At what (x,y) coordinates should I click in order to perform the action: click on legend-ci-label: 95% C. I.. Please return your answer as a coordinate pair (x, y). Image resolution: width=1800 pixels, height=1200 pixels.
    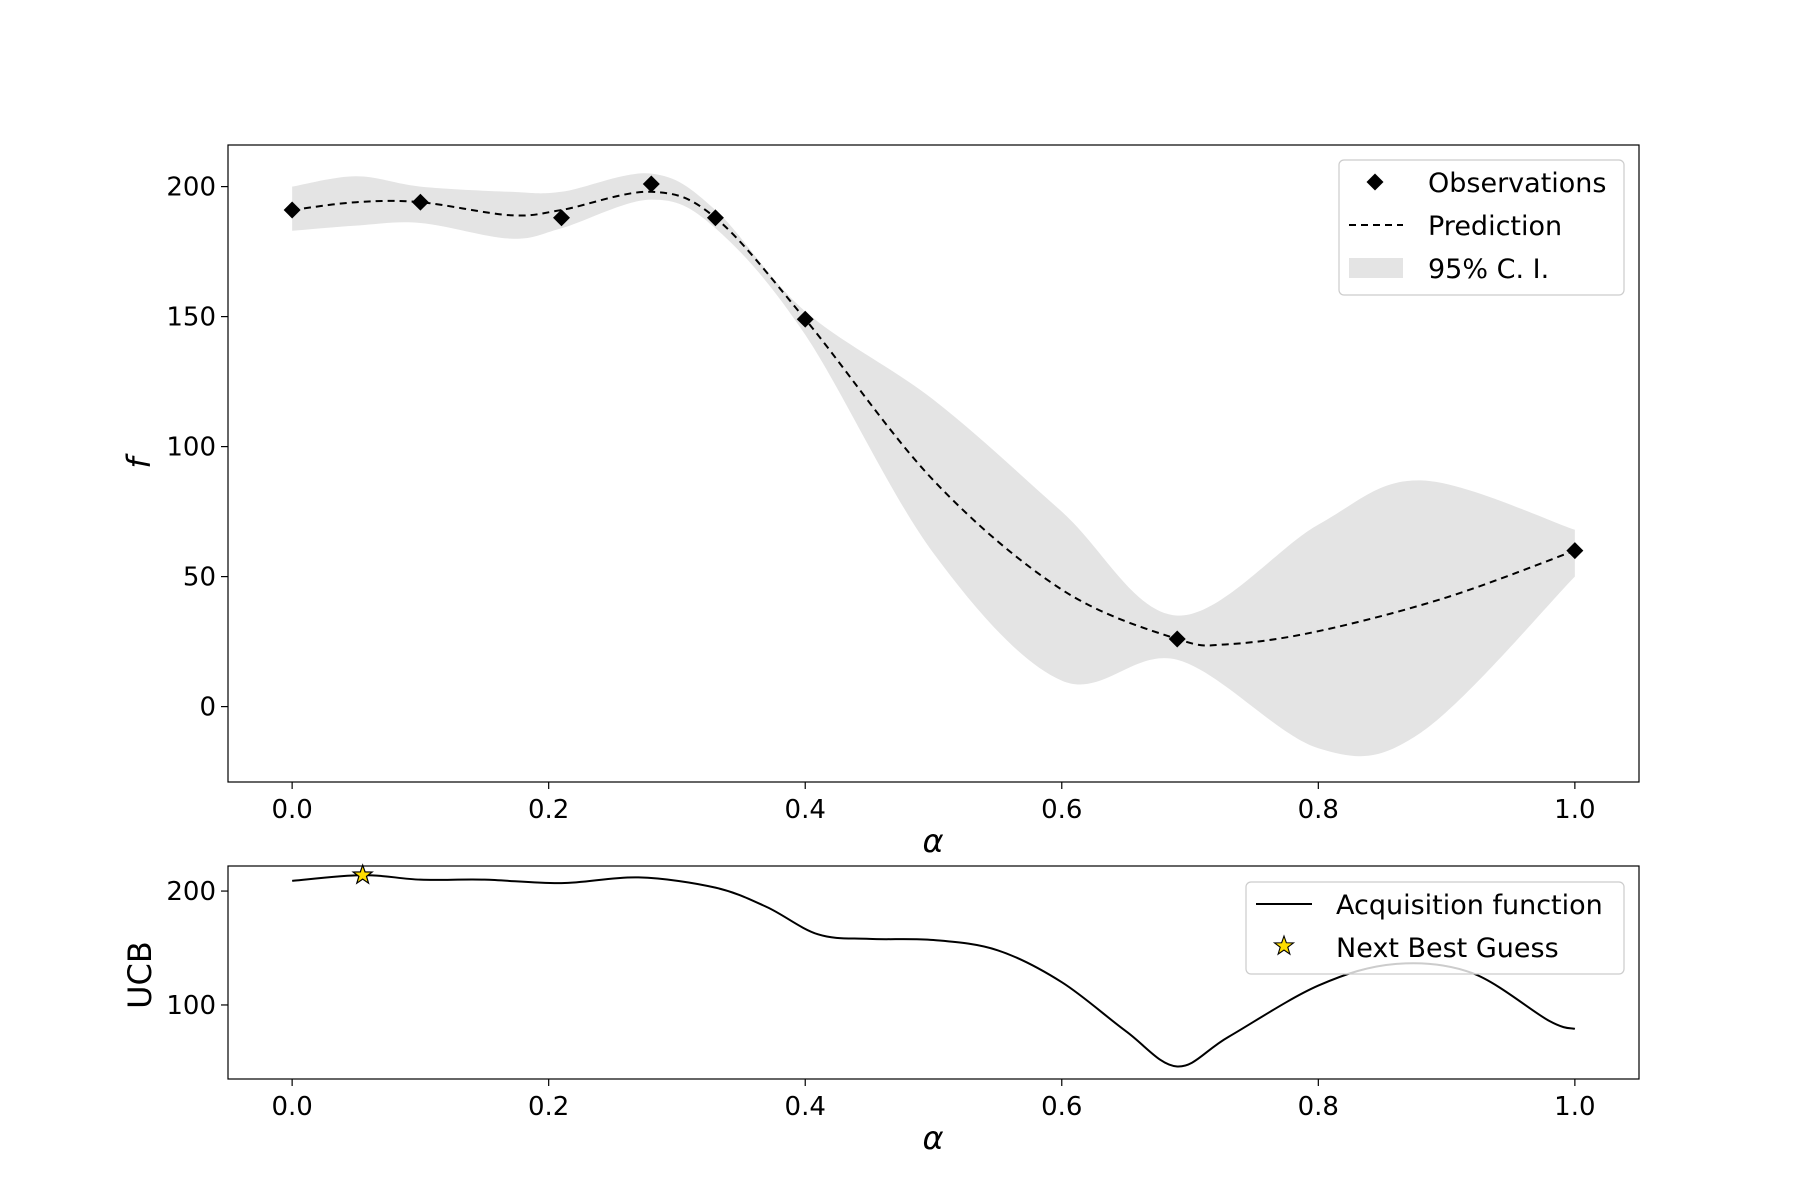
    Looking at the image, I should click on (1488, 269).